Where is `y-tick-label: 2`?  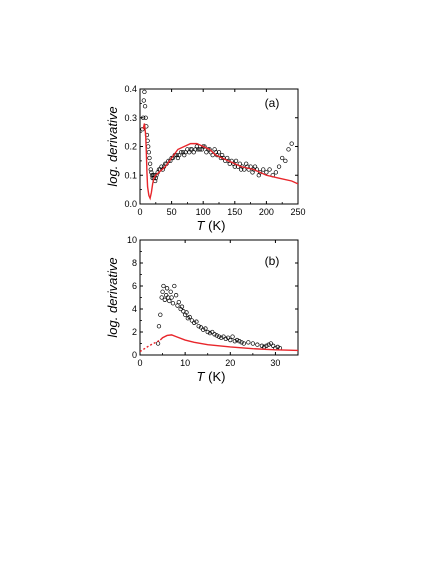 y-tick-label: 2 is located at coordinates (134, 332).